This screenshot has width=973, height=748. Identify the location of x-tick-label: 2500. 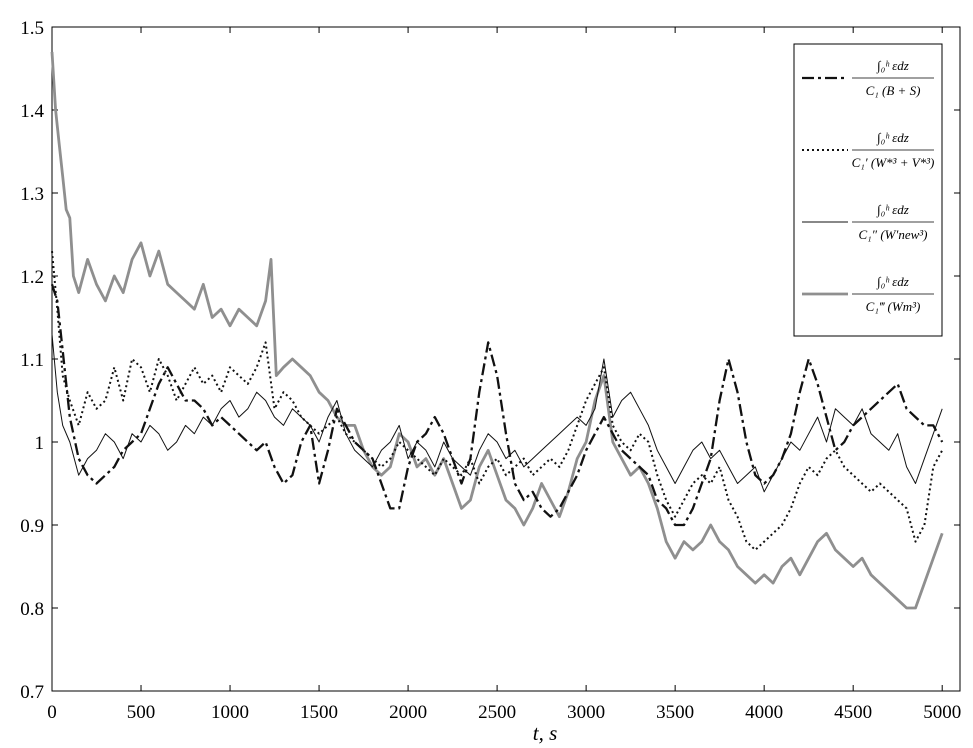
(497, 712).